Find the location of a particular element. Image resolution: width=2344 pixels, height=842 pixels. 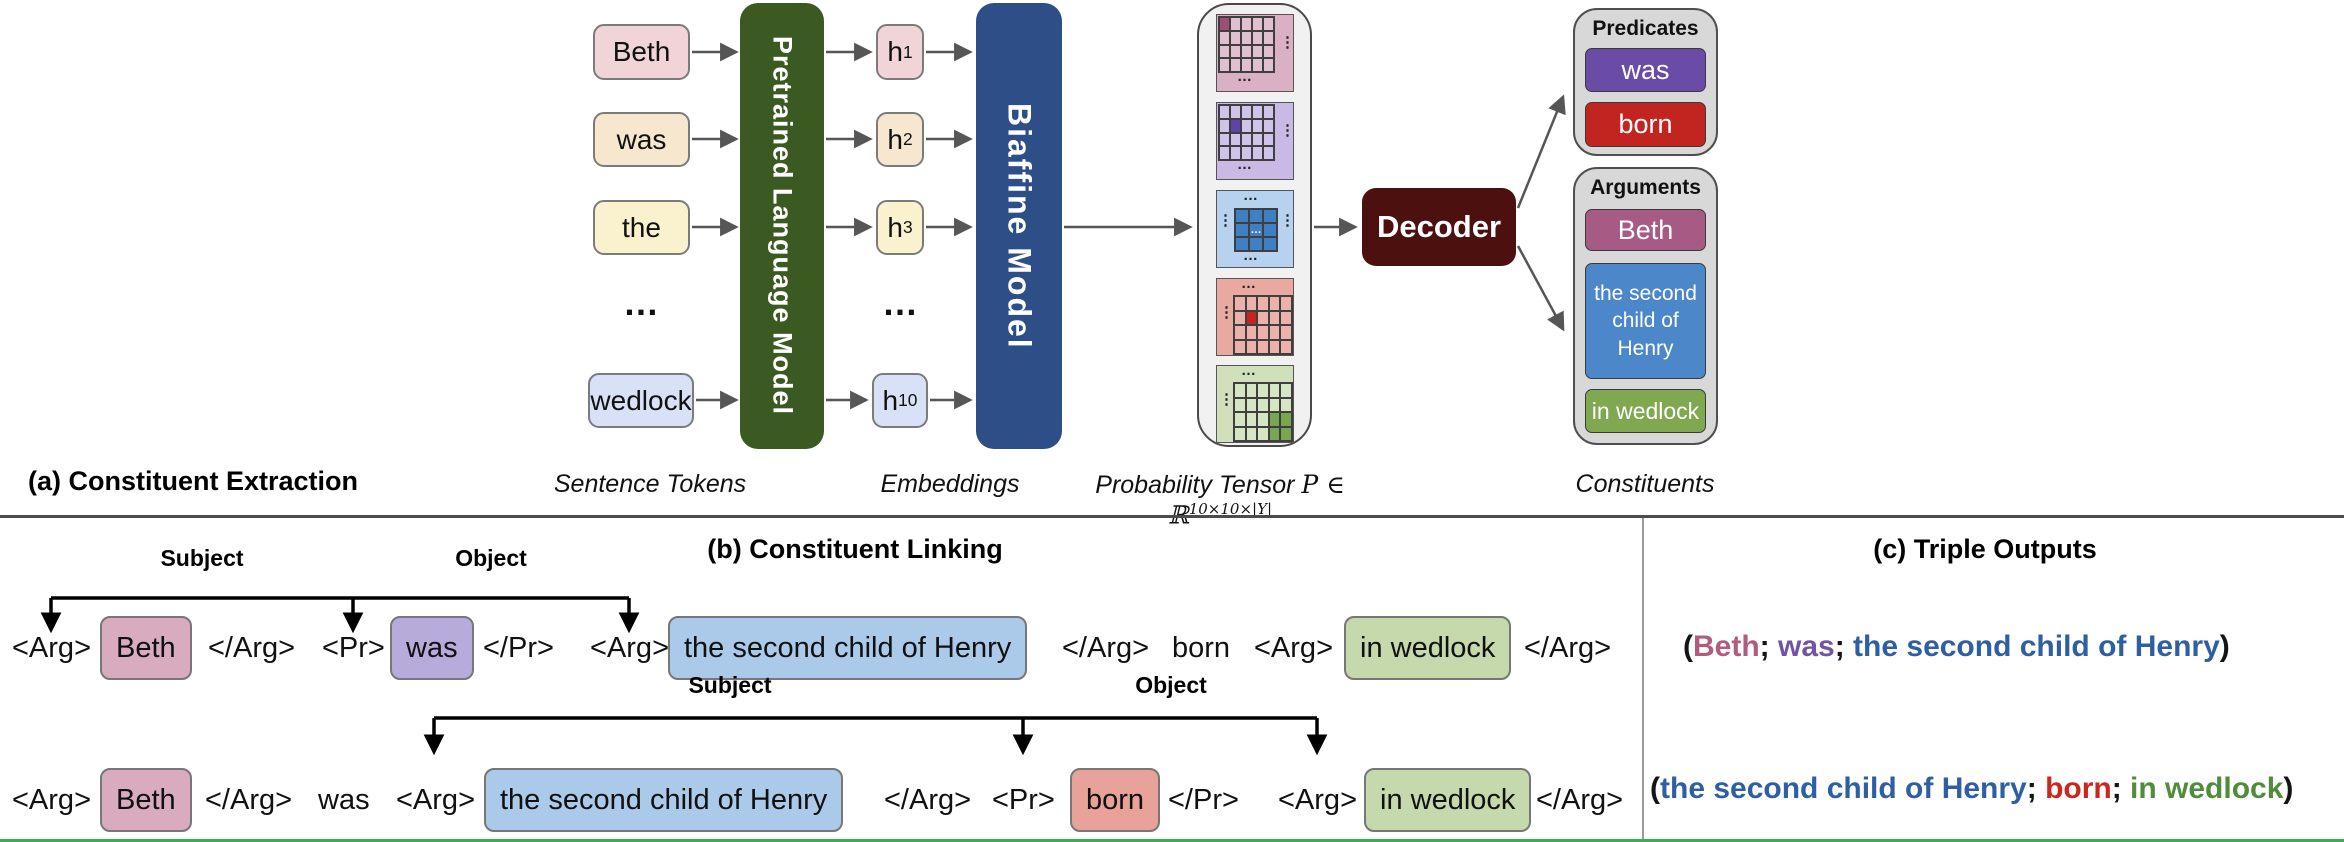

t2-sep-1: ; is located at coordinates (2036, 788).